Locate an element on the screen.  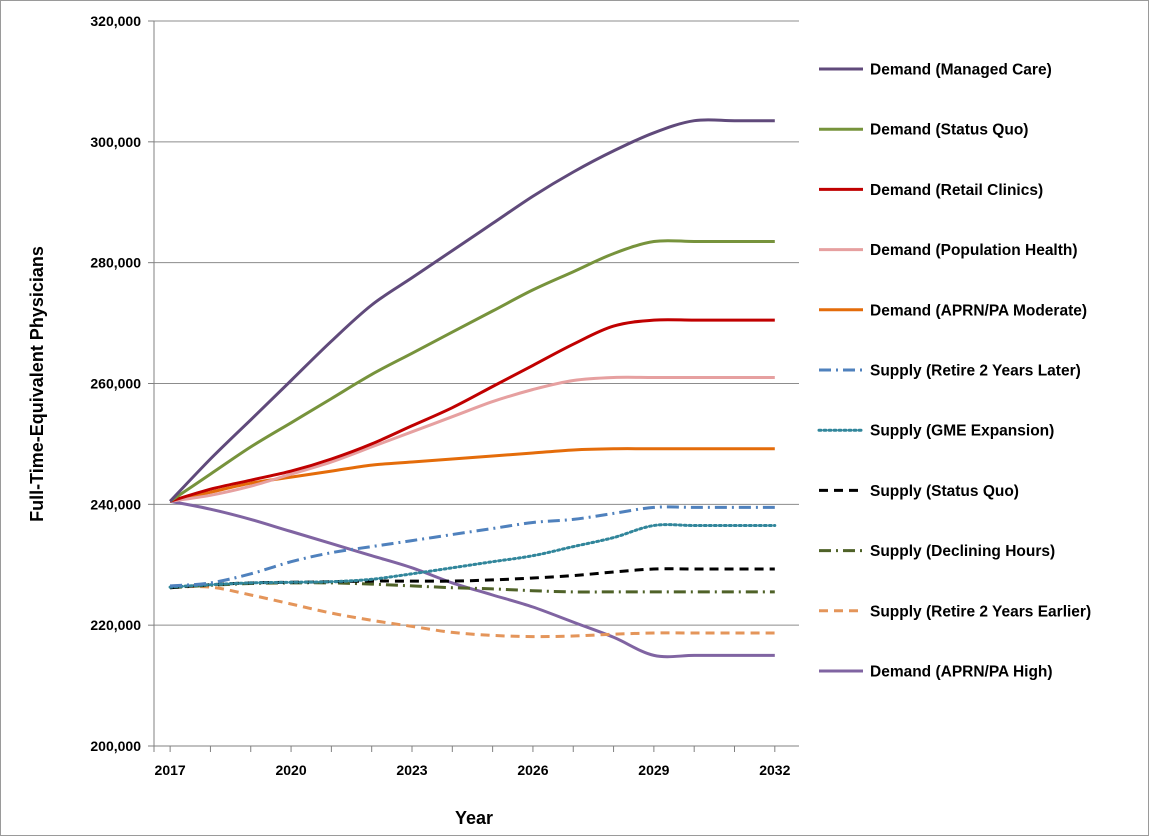
y-tick-label: 200,000 is located at coordinates (115, 746).